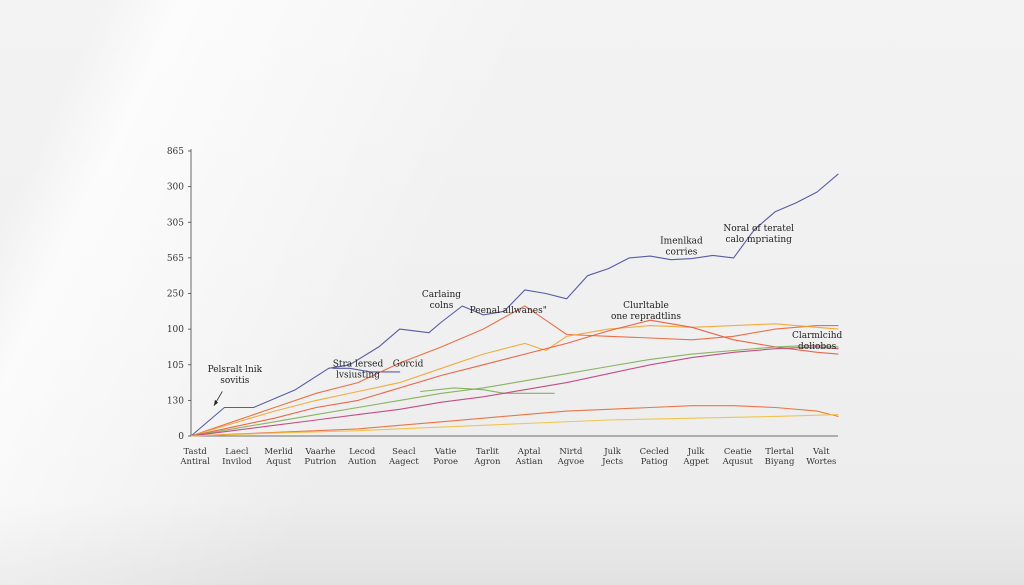 Image resolution: width=1024 pixels, height=585 pixels. What do you see at coordinates (175, 330) in the screenshot?
I see `y-tick-label: 100` at bounding box center [175, 330].